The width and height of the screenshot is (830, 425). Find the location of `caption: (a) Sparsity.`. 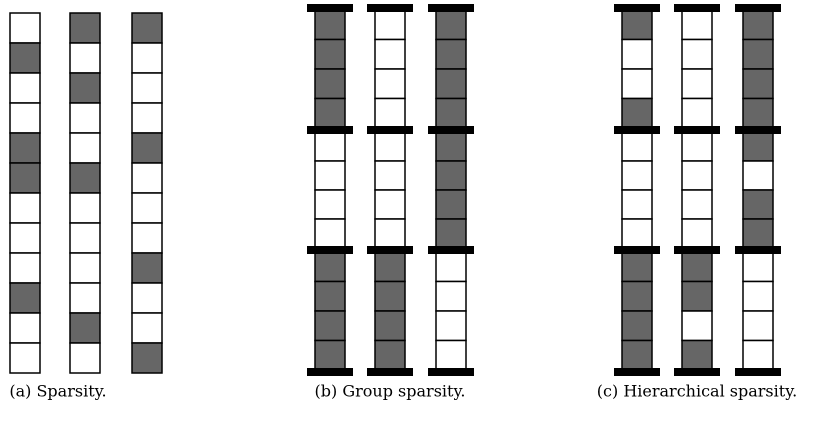

caption: (a) Sparsity. is located at coordinates (57, 391).